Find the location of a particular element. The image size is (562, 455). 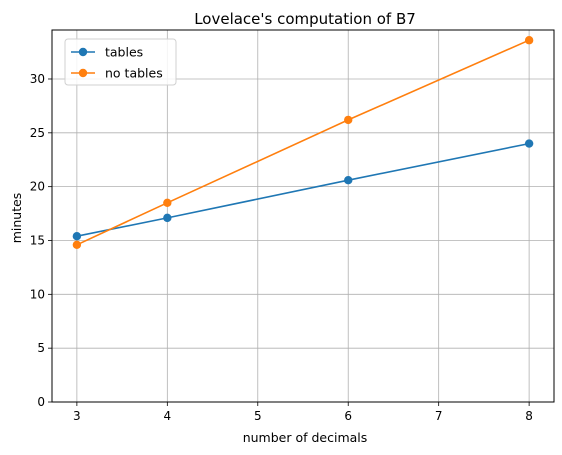

legend-label-no-tables: no tables is located at coordinates (134, 73).